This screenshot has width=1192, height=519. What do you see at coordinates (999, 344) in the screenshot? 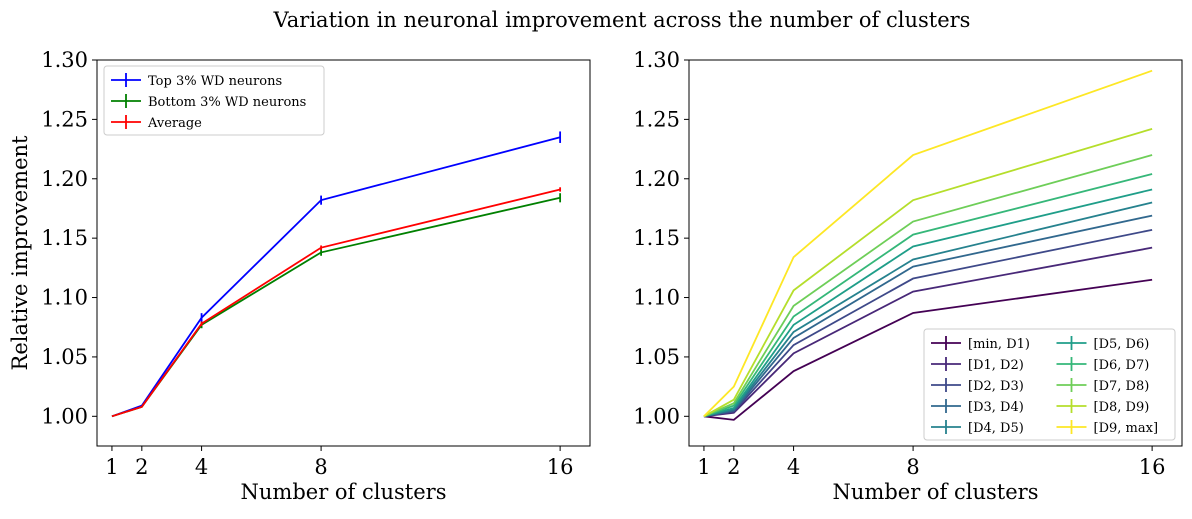
I see `legend-entry-label: [min, D1)` at bounding box center [999, 344].